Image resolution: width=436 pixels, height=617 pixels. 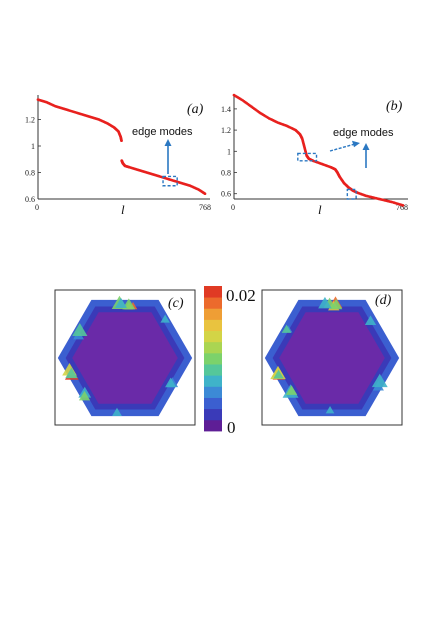 What do you see at coordinates (241, 295) in the screenshot?
I see `colorbar-max-label: 0.02` at bounding box center [241, 295].